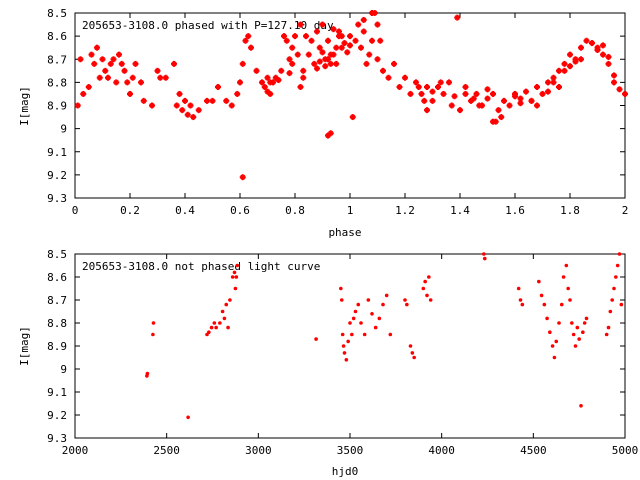  What do you see at coordinates (63, 129) in the screenshot?
I see `y-tick-label: 9` at bounding box center [63, 129].